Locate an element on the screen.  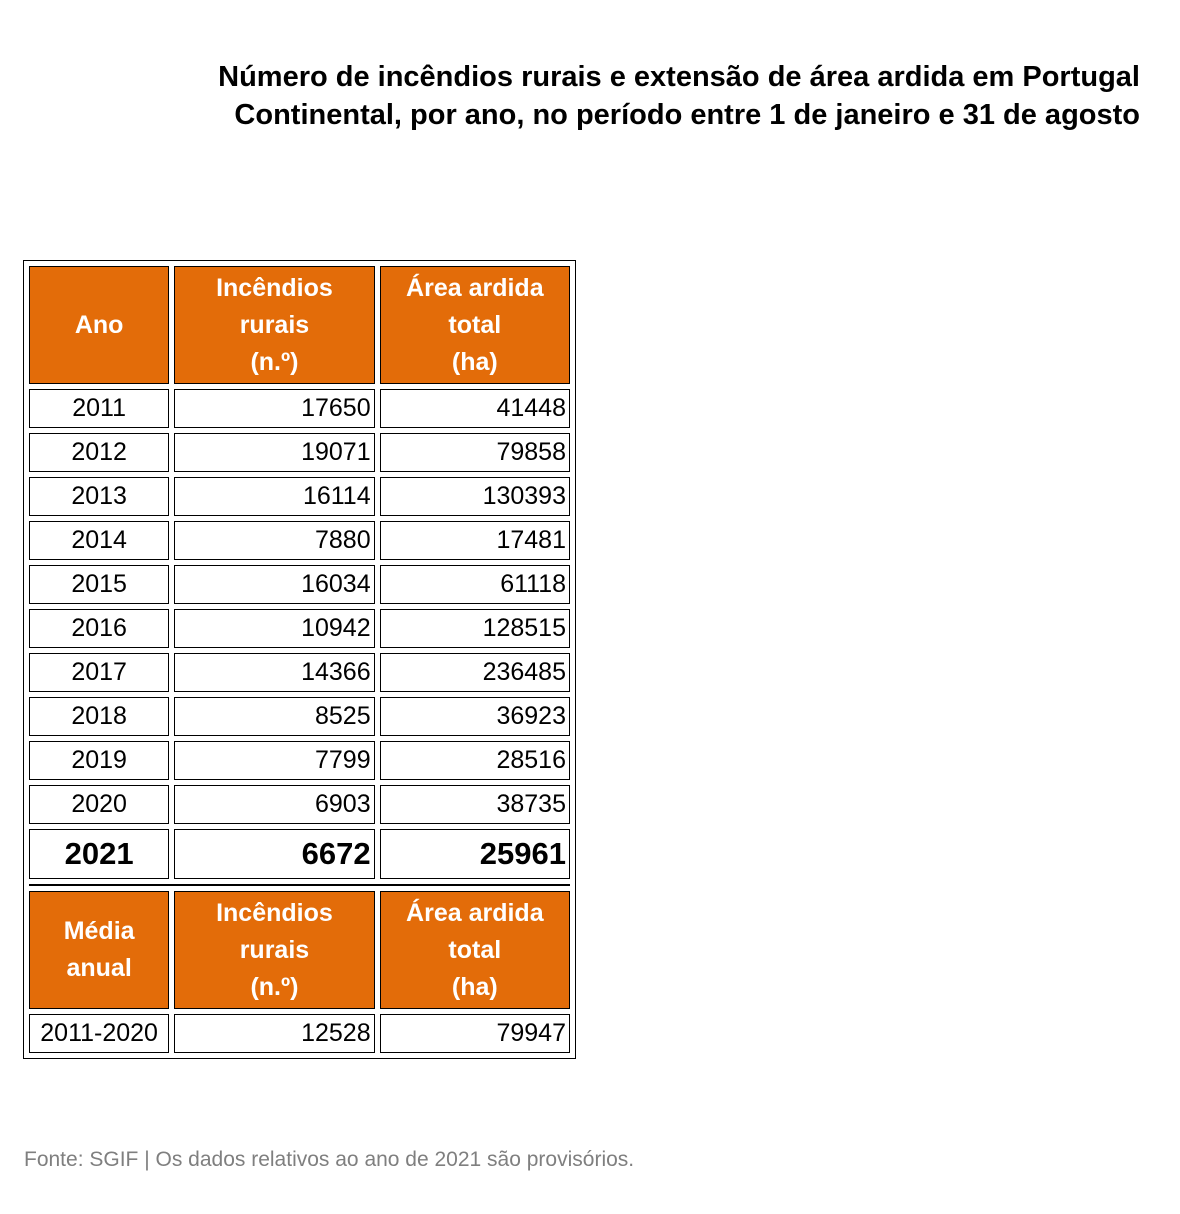
cell-area: 36923 is located at coordinates (474, 716).